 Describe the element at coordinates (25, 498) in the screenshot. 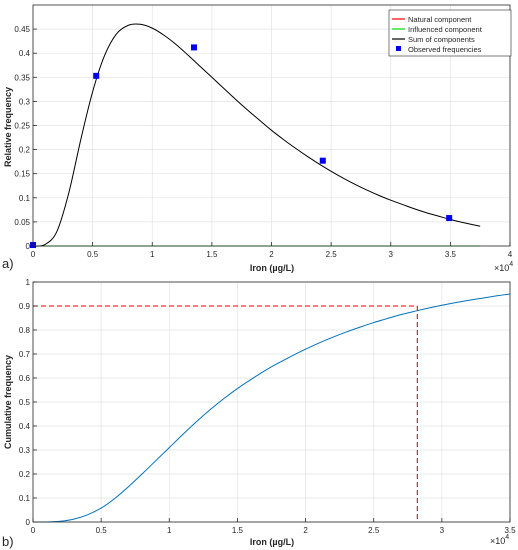

I see `panel-b-y-tick-label-1: 0.1` at that location.